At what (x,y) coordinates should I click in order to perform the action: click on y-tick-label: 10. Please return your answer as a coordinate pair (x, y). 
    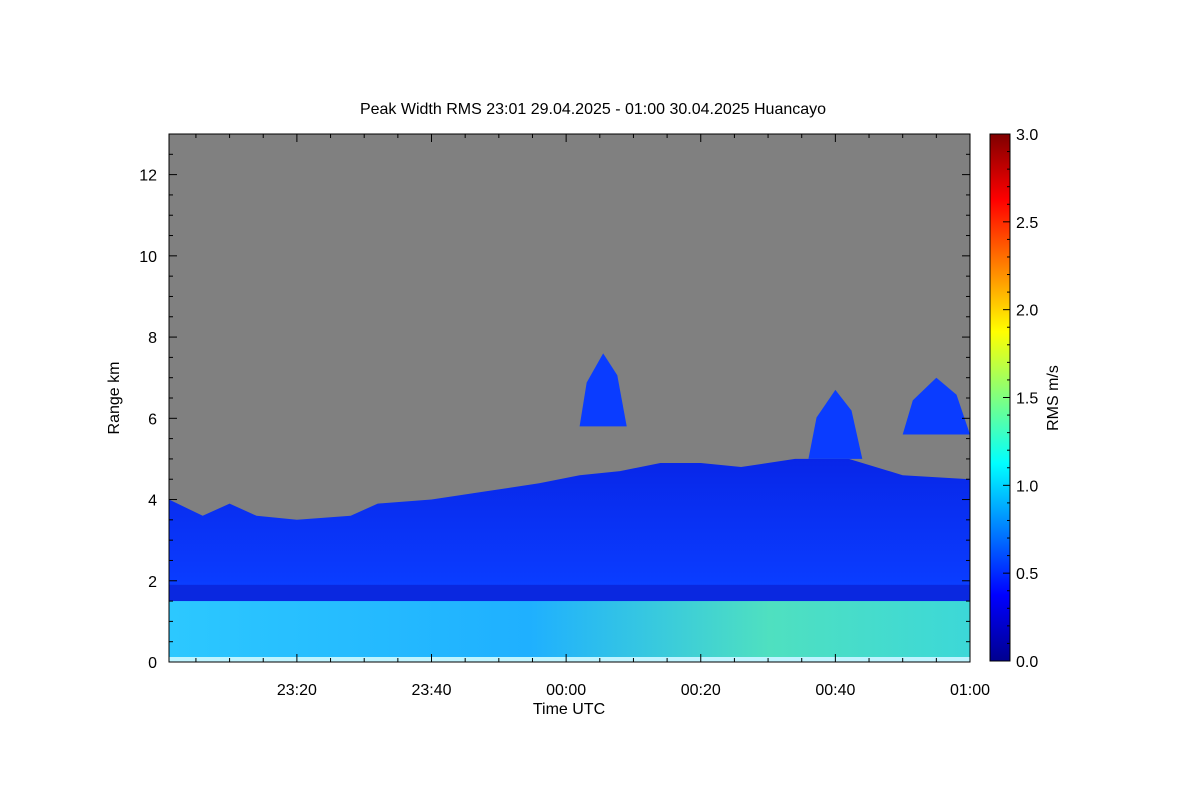
    Looking at the image, I should click on (148, 257).